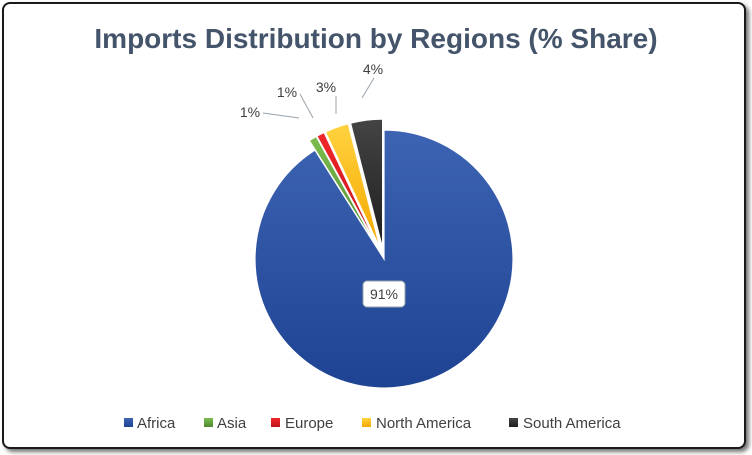 This screenshot has height=455, width=752. I want to click on data-label-south-america: 4%, so click(373, 69).